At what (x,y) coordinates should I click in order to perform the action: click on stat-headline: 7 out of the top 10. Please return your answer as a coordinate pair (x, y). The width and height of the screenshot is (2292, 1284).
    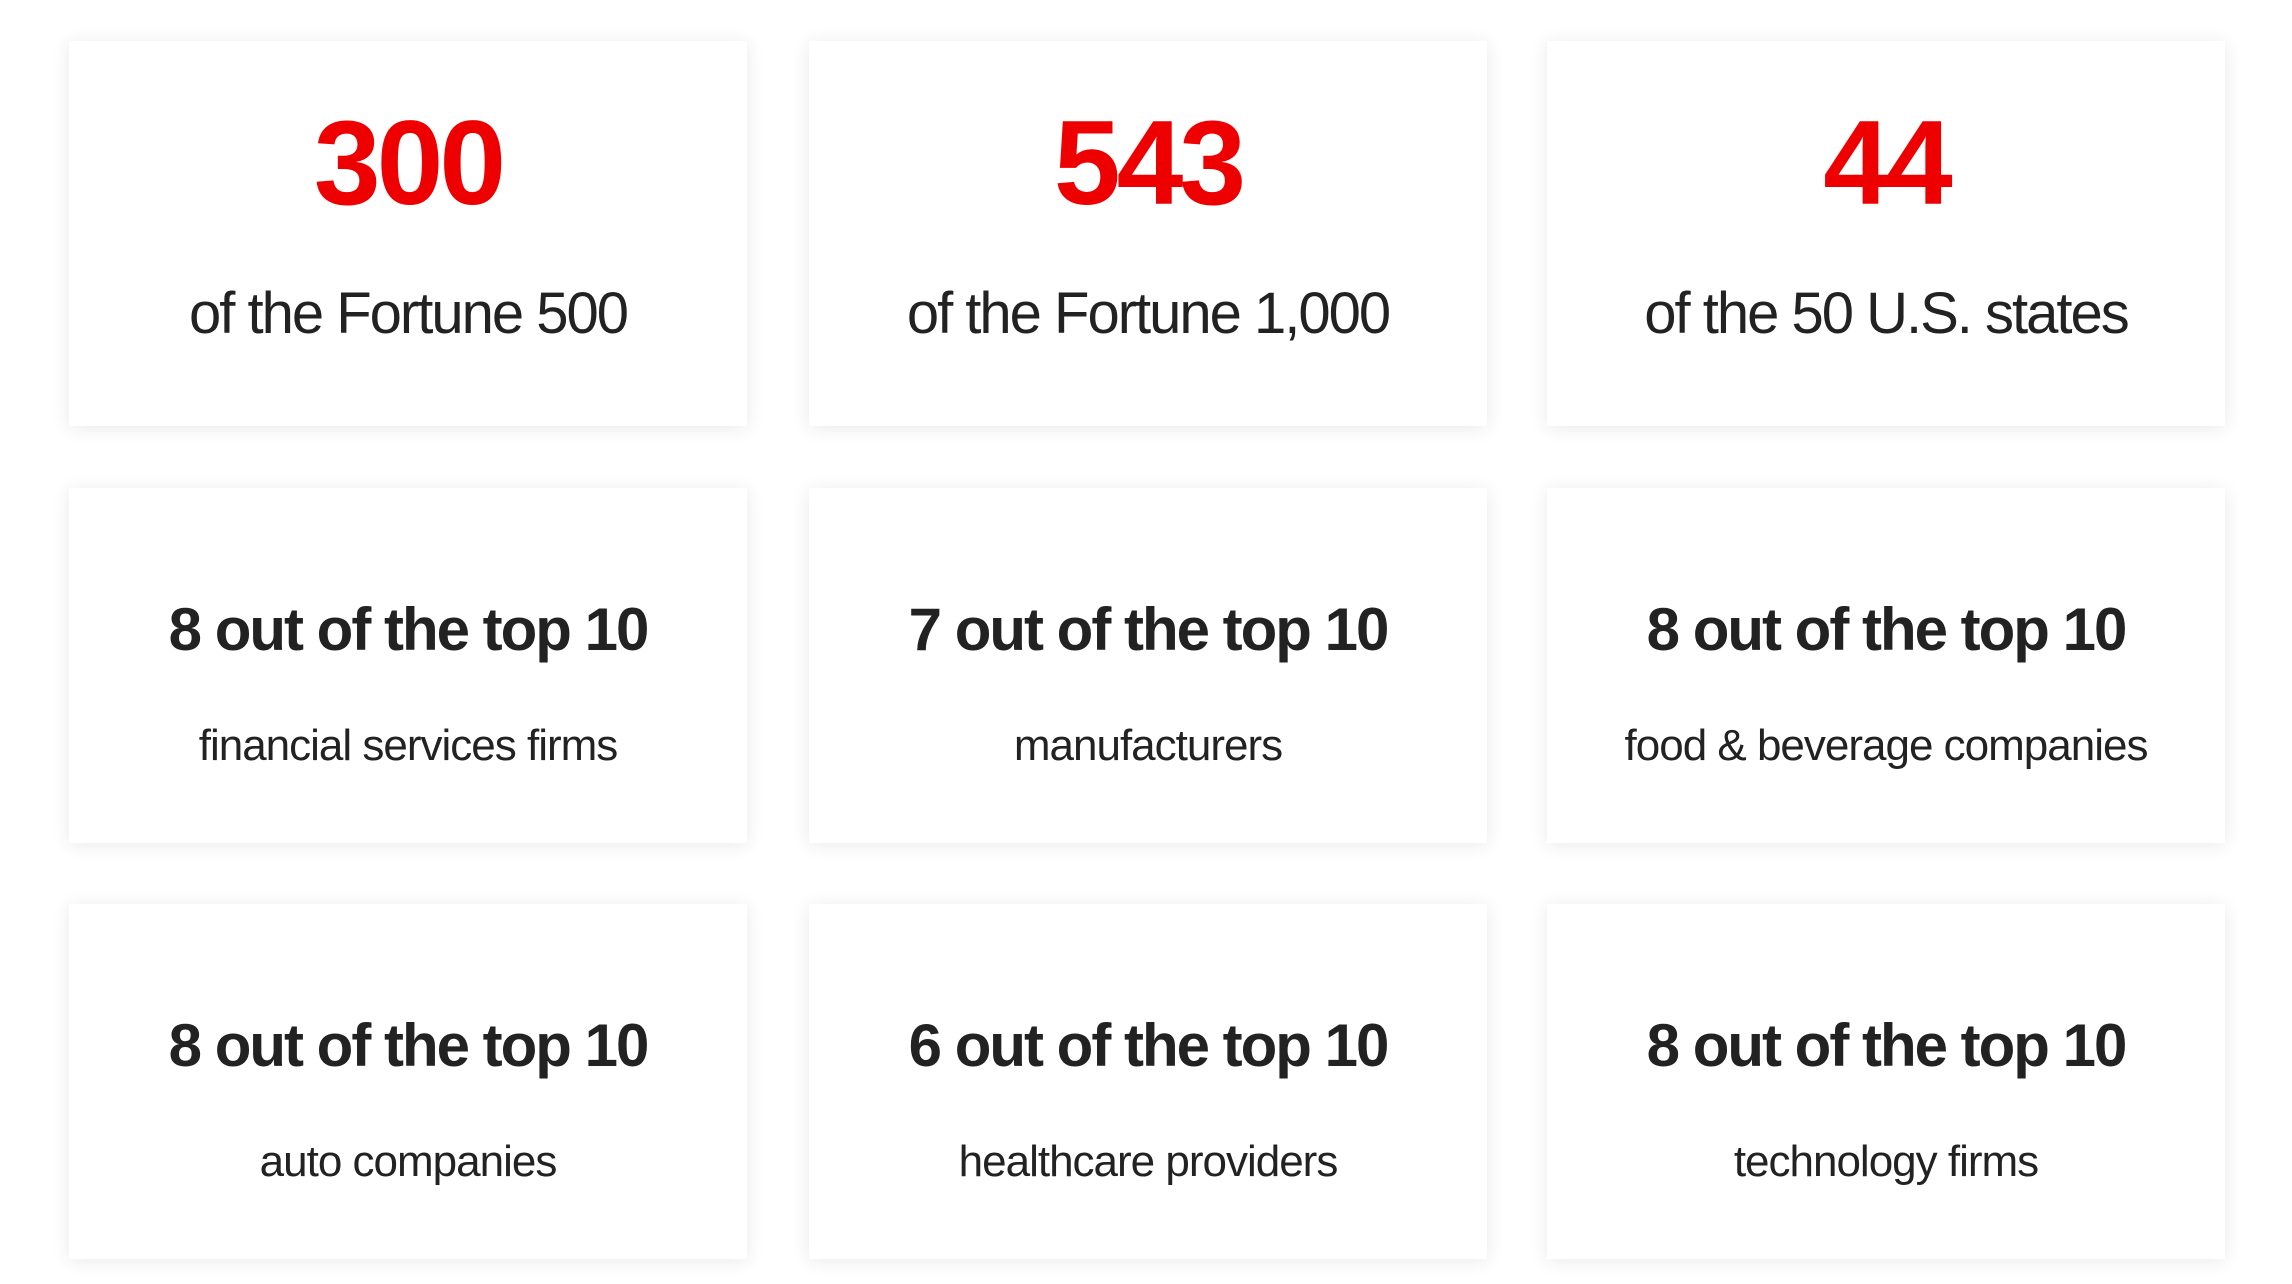
    Looking at the image, I should click on (1149, 629).